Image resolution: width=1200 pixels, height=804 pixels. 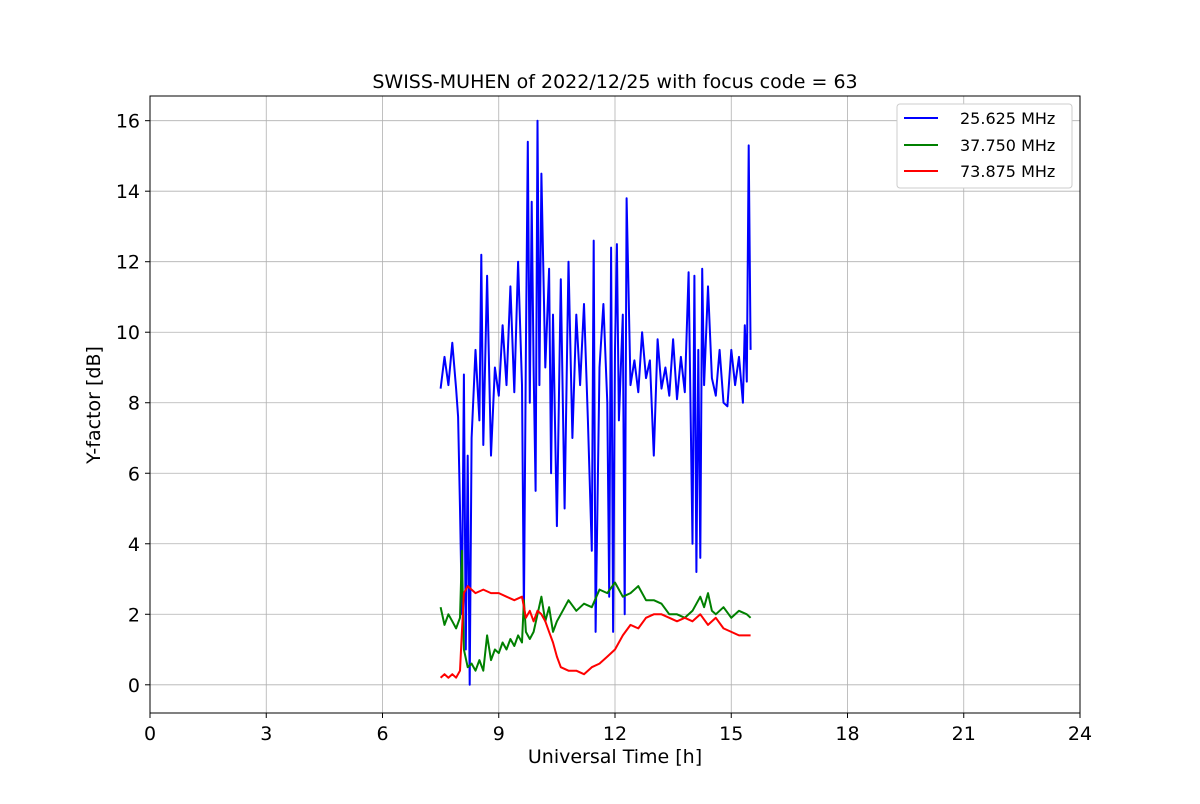 I want to click on y-tick-label: 6, so click(x=134, y=474).